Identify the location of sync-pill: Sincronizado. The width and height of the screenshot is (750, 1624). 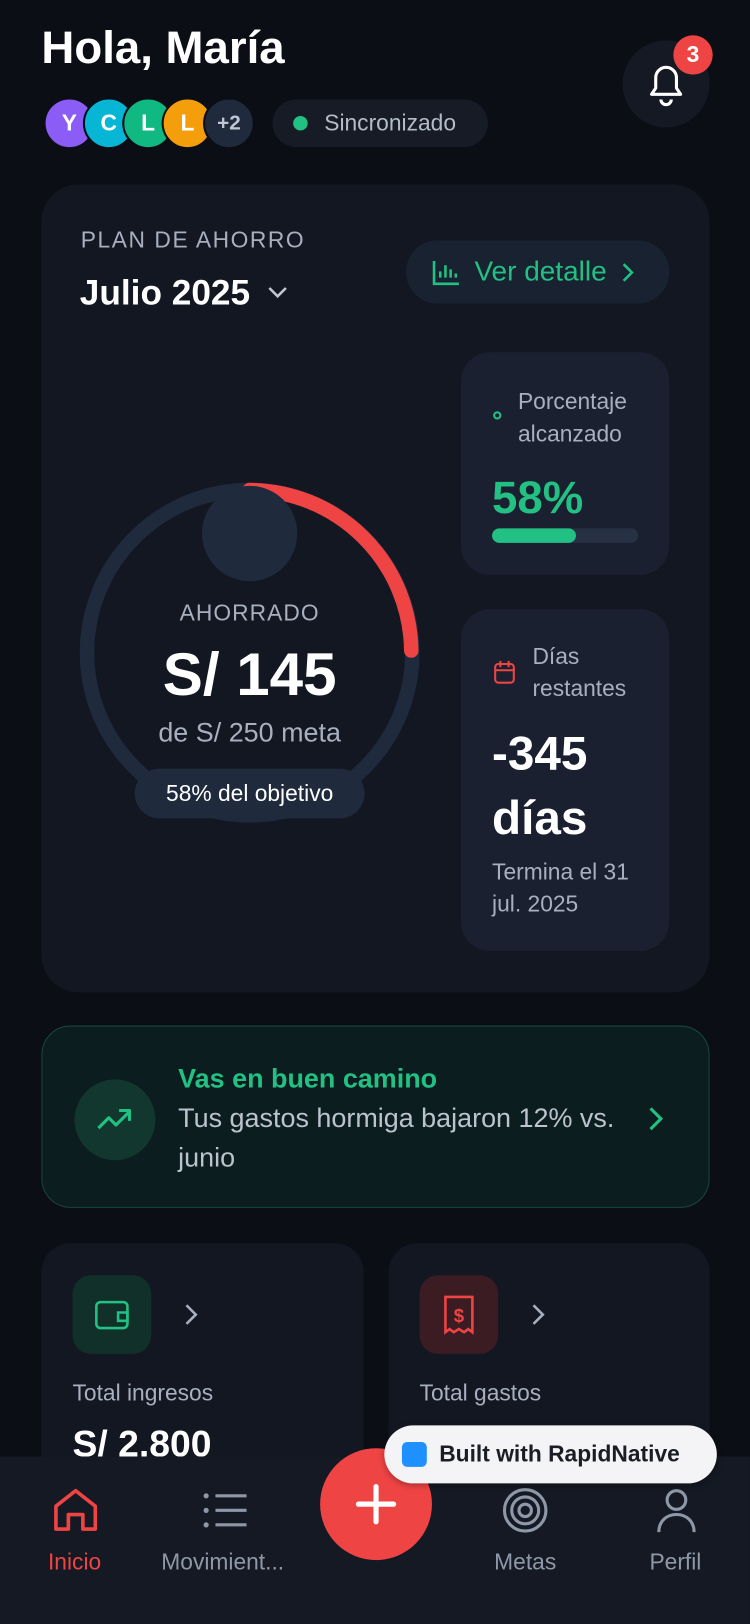
(380, 123).